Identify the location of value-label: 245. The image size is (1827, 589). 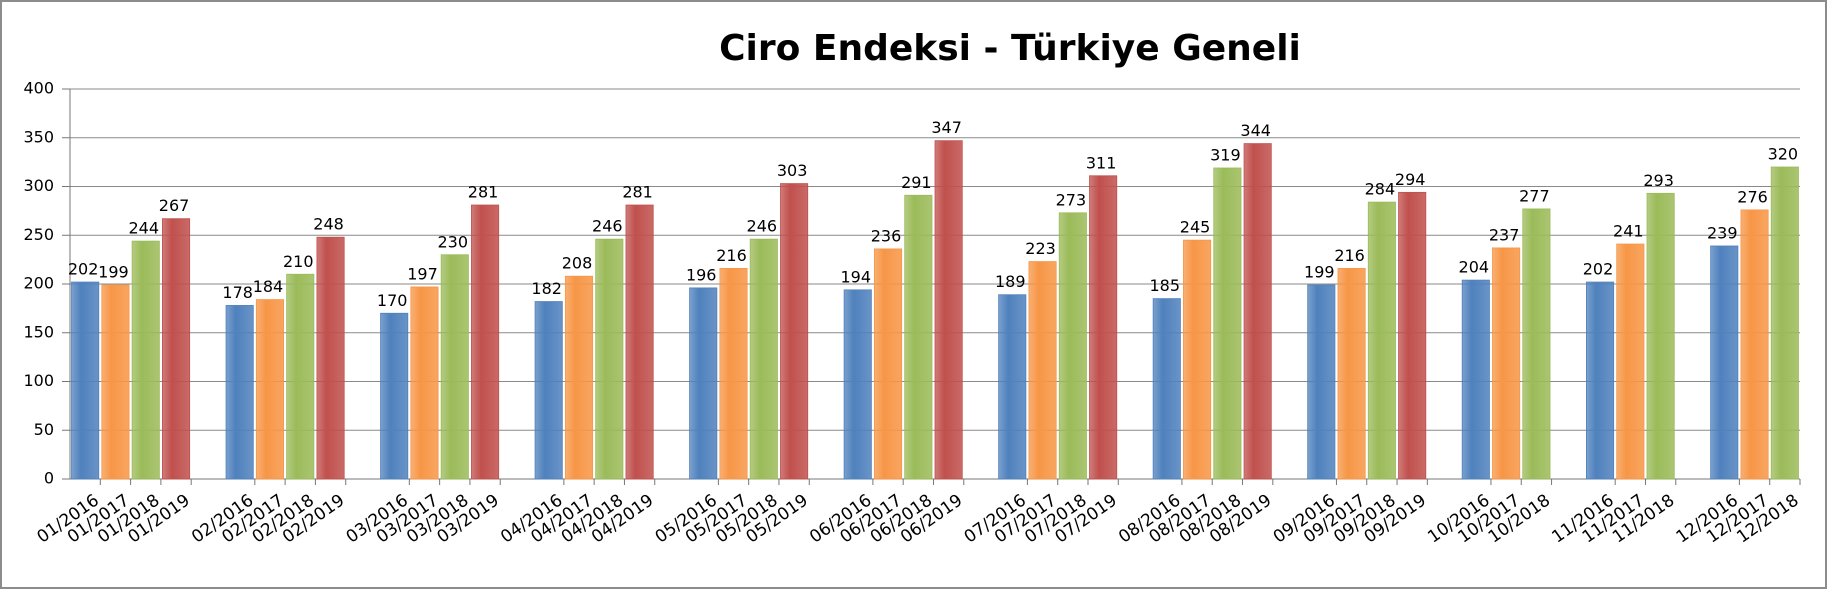
(1195, 227).